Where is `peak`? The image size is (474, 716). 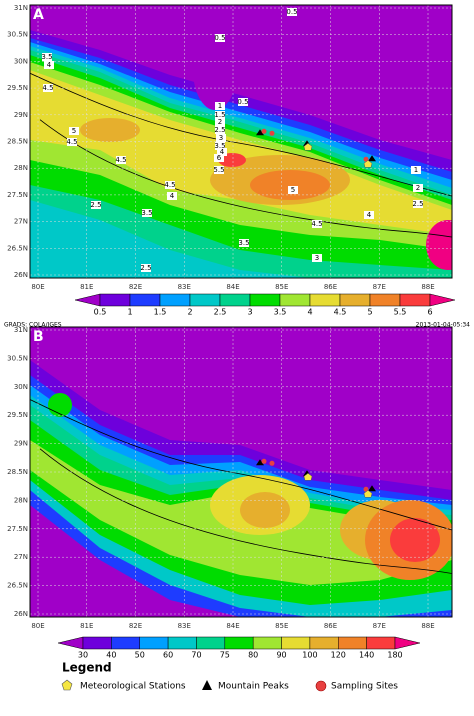 peak is located at coordinates (260, 462).